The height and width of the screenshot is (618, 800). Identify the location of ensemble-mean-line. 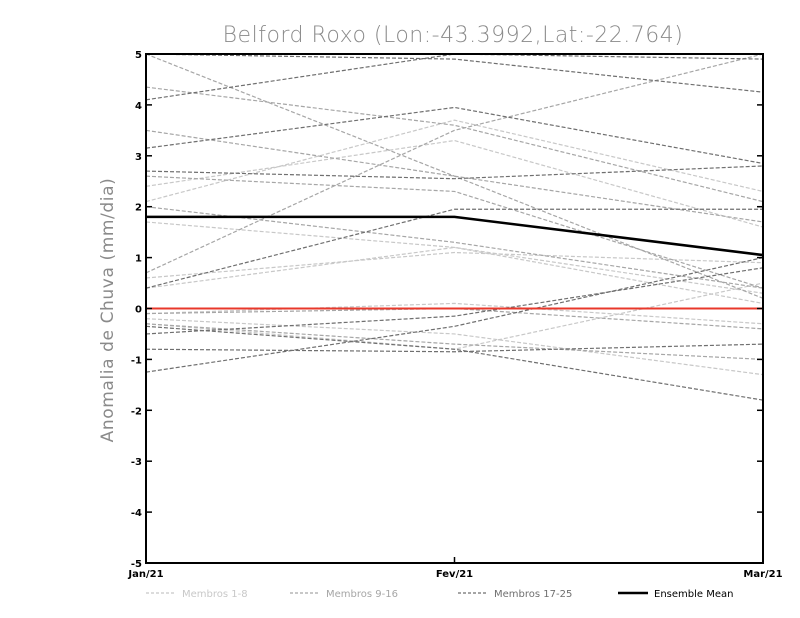
(454, 236).